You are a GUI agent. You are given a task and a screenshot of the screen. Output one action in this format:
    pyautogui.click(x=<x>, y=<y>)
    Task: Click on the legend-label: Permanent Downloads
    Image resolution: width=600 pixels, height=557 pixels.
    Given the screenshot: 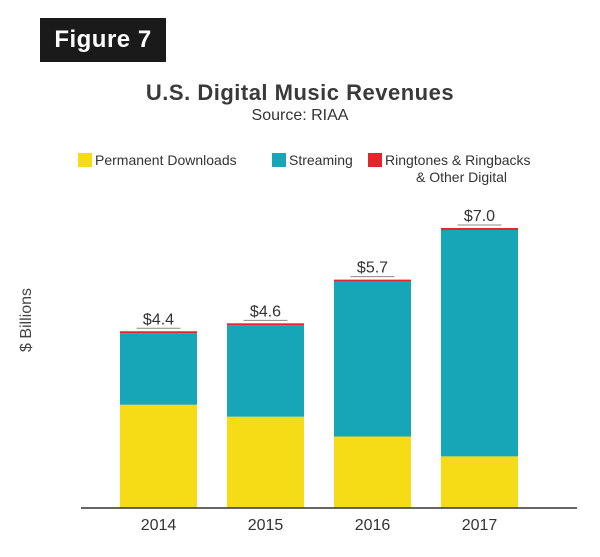 What is the action you would take?
    pyautogui.click(x=166, y=160)
    